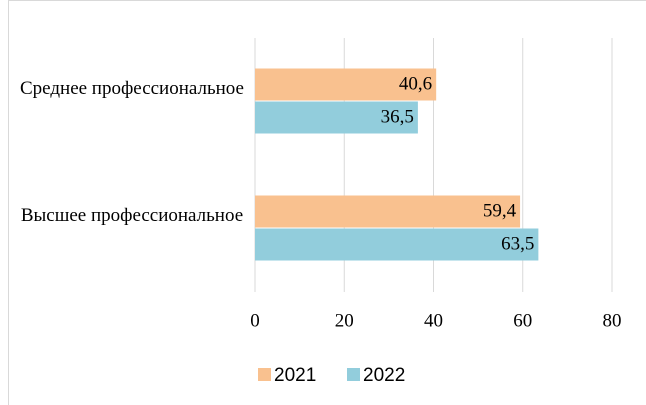 The image size is (646, 405). I want to click on legend-label: 2022, so click(384, 375).